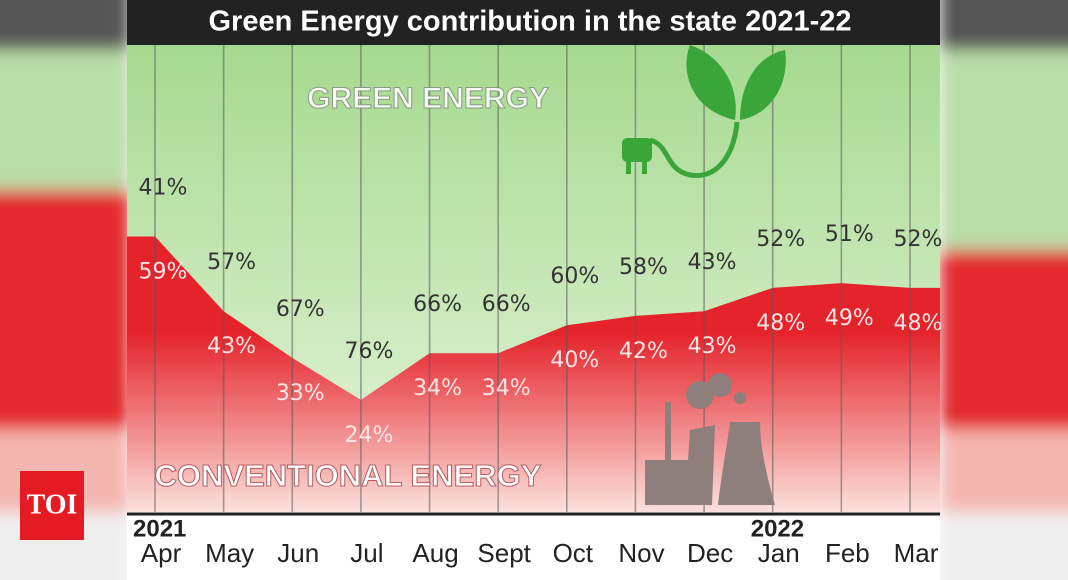 This screenshot has height=580, width=1068. Describe the element at coordinates (300, 309) in the screenshot. I see `value-label: 67%` at that location.